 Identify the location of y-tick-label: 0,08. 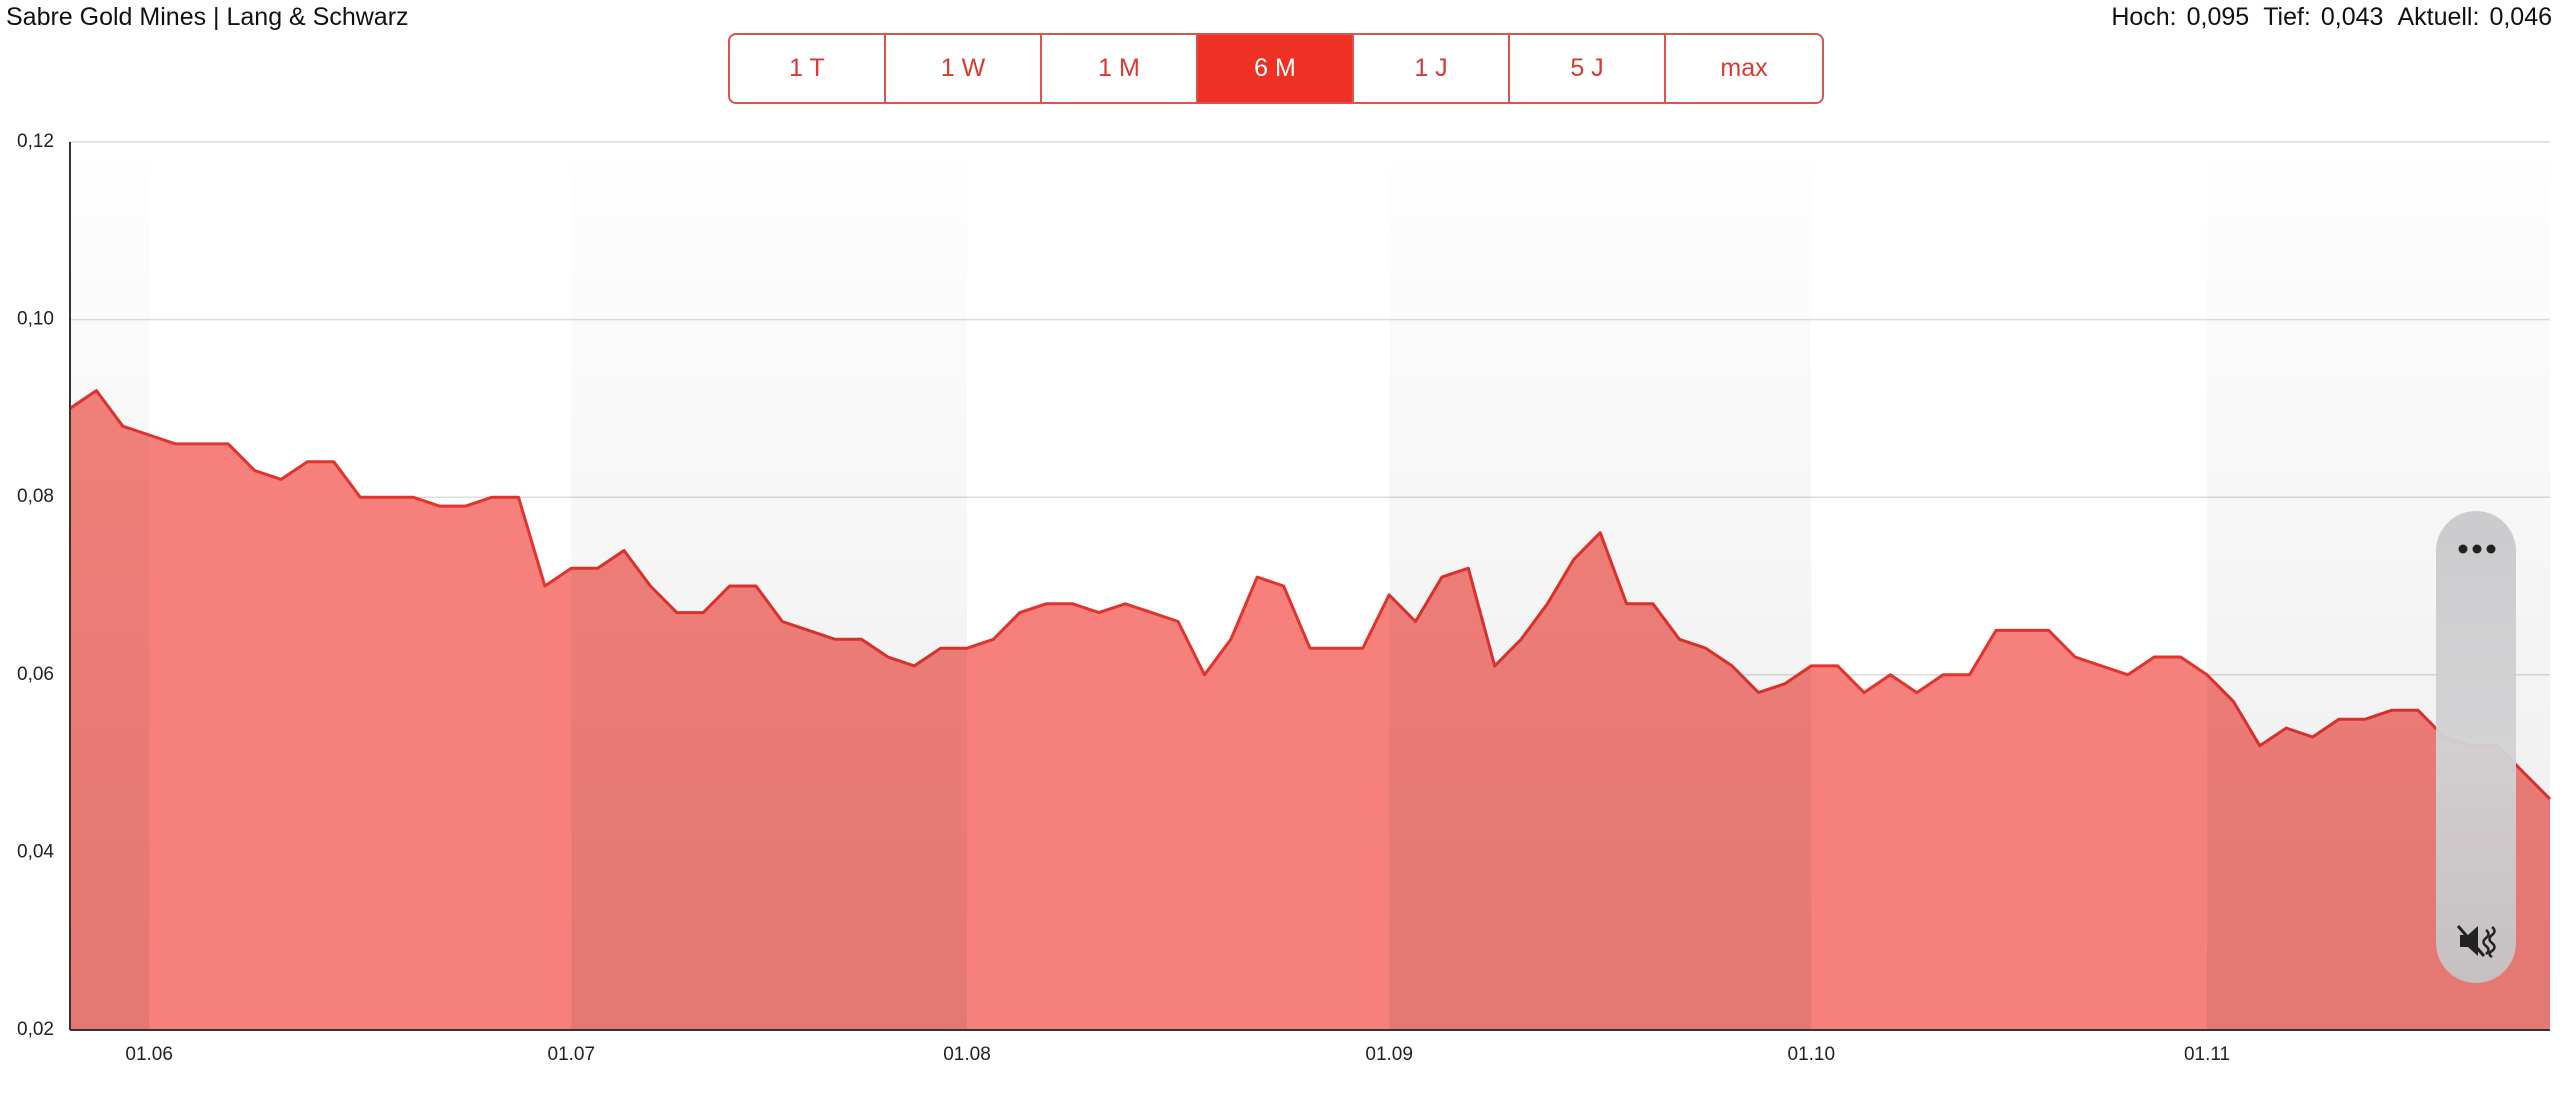
(35, 496).